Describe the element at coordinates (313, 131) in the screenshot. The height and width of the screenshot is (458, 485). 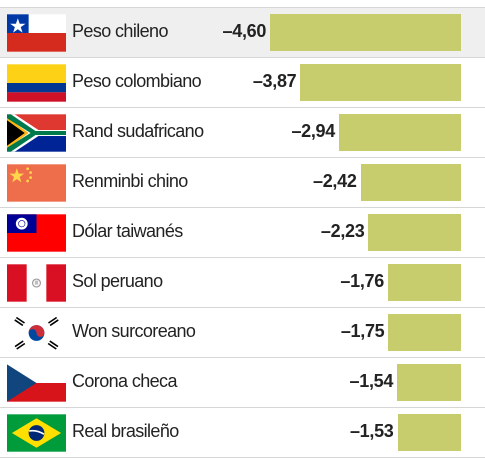
I see `data-label: –2,94` at that location.